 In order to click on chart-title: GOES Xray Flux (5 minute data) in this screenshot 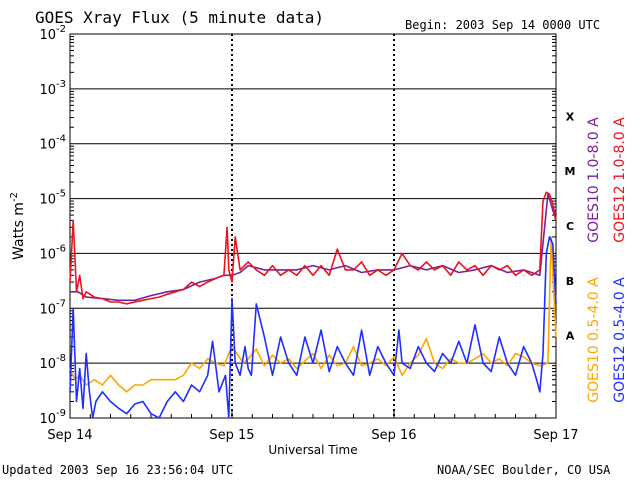, I will do `click(179, 17)`.